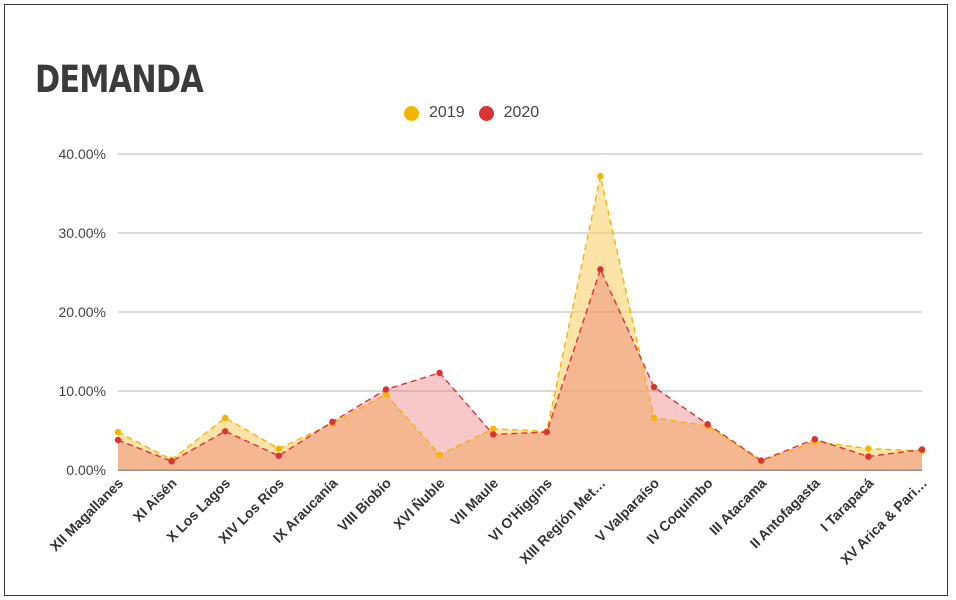 The image size is (956, 600). I want to click on chart-title: DEMANDA, so click(119, 79).